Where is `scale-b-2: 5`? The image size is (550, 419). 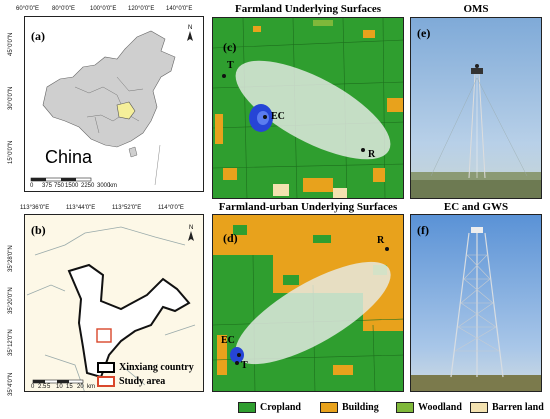 scale-b-2: 5 is located at coordinates (49, 387).